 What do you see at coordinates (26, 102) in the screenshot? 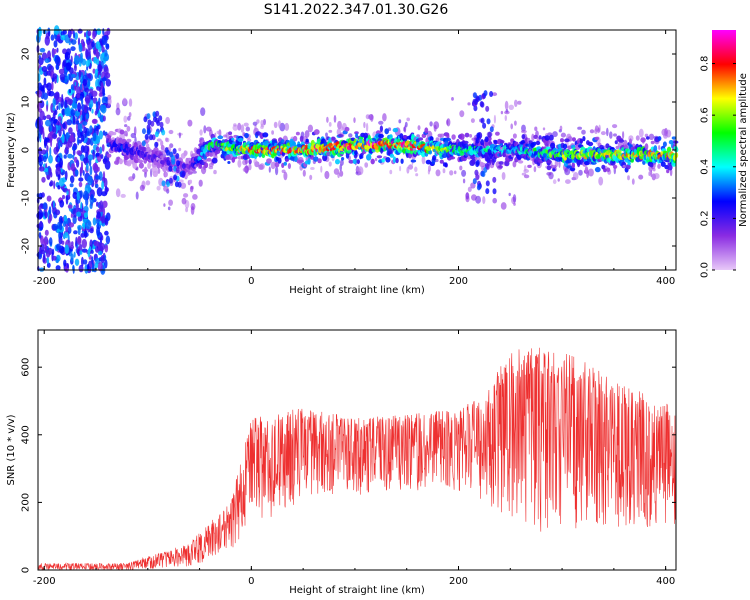
I see `spectrogram-y-tick-label: 10` at bounding box center [26, 102].